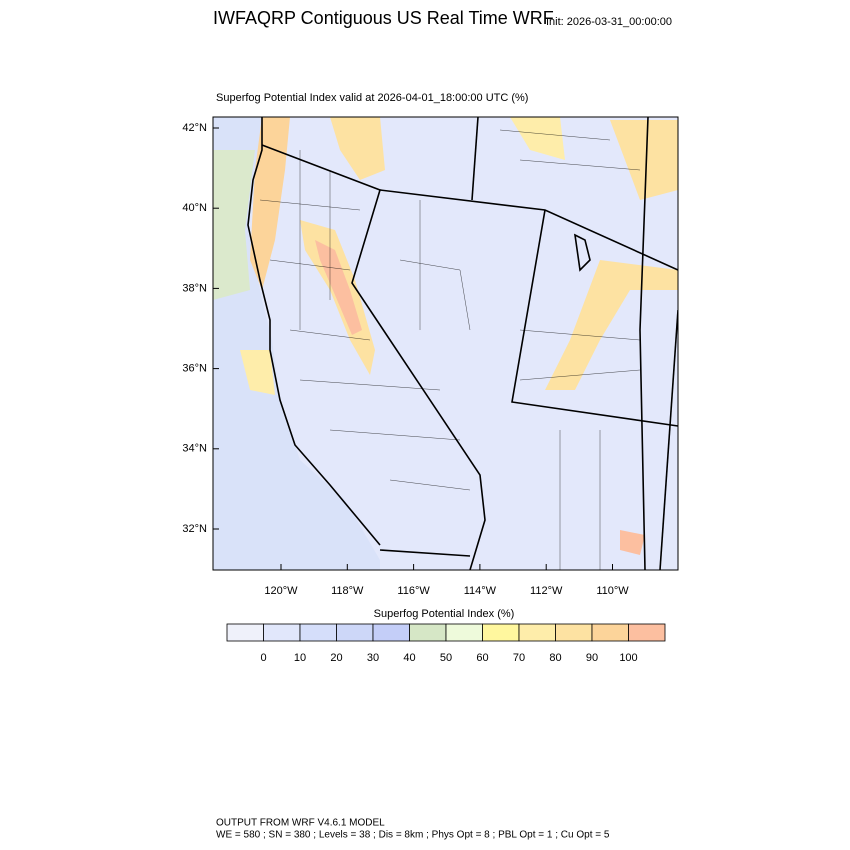 The image size is (850, 850). What do you see at coordinates (194, 208) in the screenshot?
I see `lat-label: 40°N` at bounding box center [194, 208].